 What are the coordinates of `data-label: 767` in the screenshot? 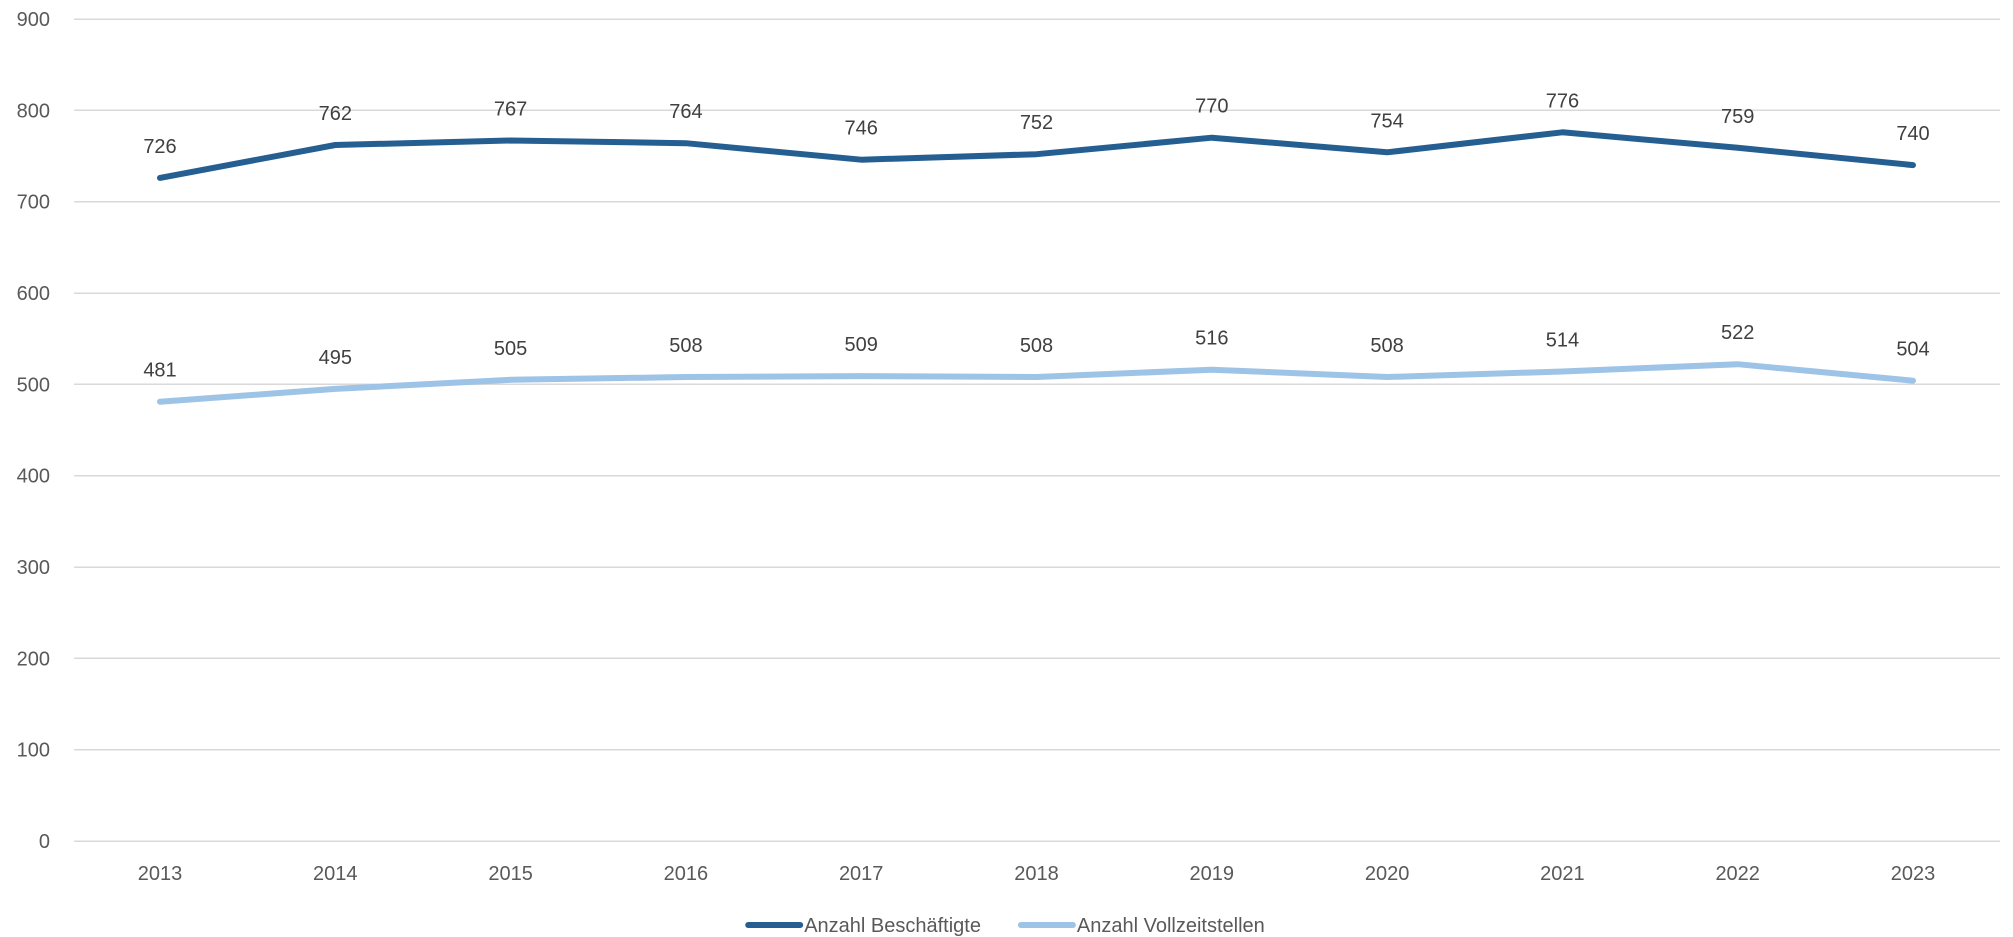 It's located at (510, 109).